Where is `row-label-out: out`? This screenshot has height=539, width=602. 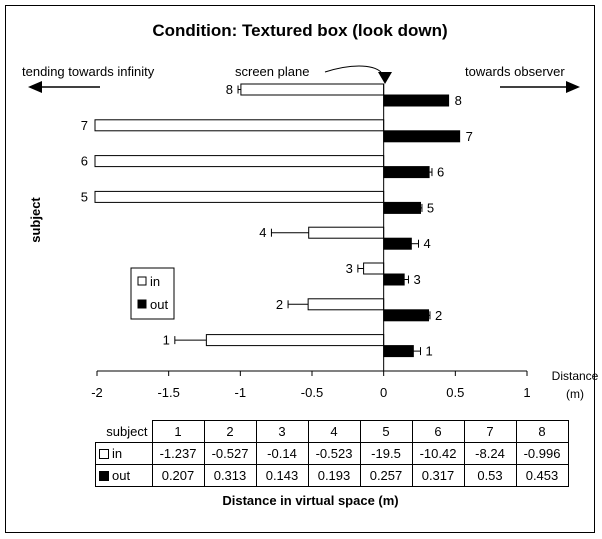
row-label-out: out is located at coordinates (121, 475).